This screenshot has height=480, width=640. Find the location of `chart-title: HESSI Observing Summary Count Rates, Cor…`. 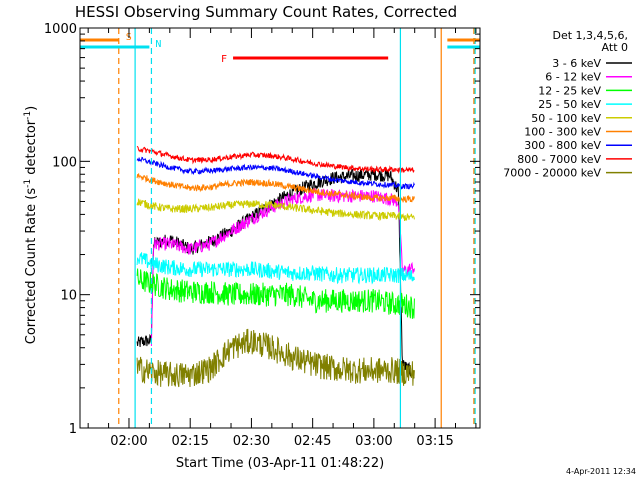

chart-title: HESSI Observing Summary Count Rates, Cor… is located at coordinates (266, 12).